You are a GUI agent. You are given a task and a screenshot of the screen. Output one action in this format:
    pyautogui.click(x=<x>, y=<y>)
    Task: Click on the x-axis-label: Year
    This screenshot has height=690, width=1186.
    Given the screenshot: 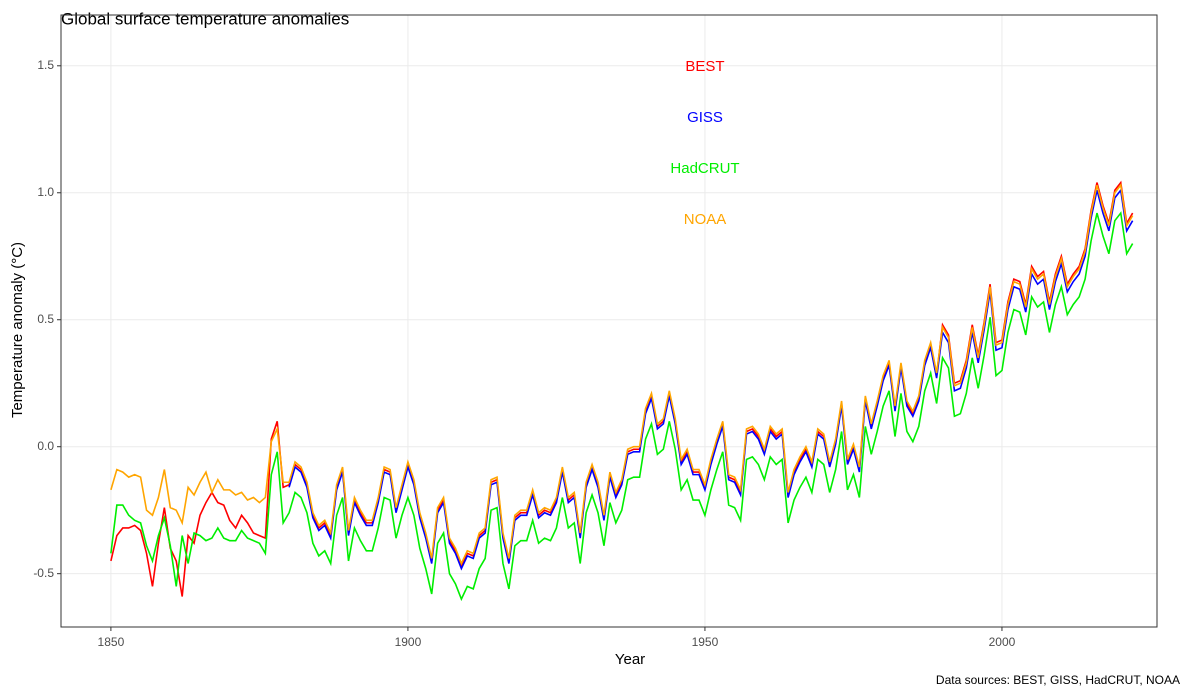 What is the action you would take?
    pyautogui.click(x=630, y=659)
    